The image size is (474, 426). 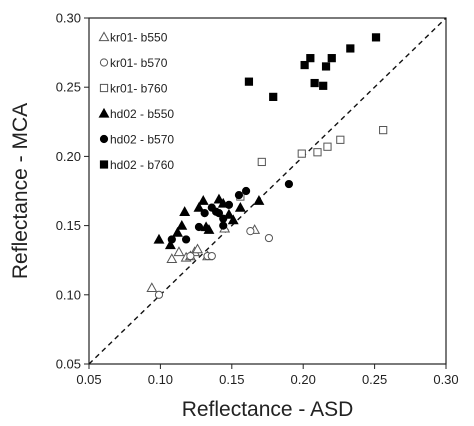 I want to click on x-tick-label: 0.05, so click(x=88, y=379).